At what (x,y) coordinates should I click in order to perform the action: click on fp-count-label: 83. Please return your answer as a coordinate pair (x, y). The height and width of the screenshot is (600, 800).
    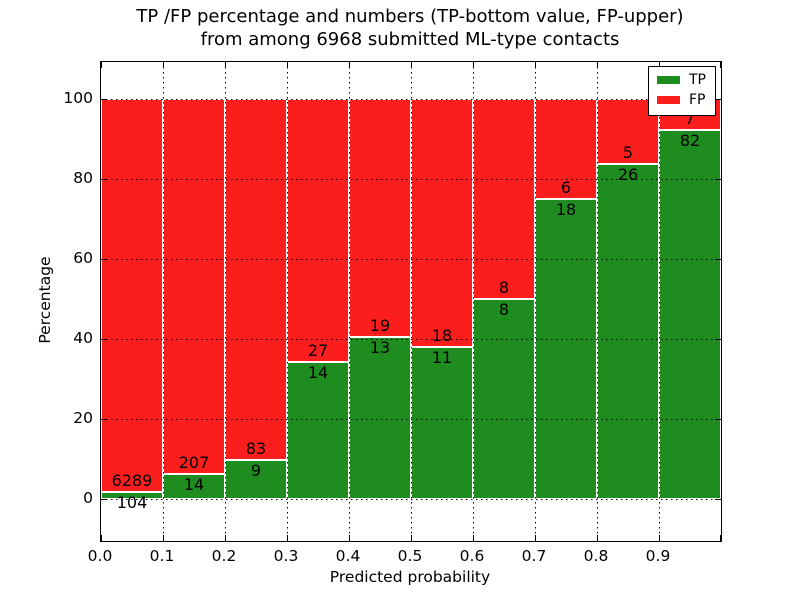
    Looking at the image, I should click on (256, 448).